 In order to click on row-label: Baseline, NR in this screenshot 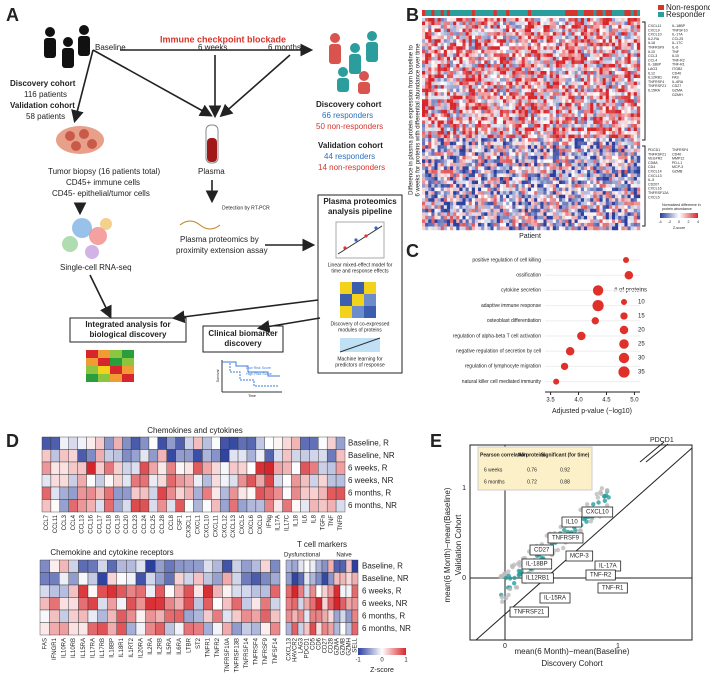, I will do `click(371, 455)`.